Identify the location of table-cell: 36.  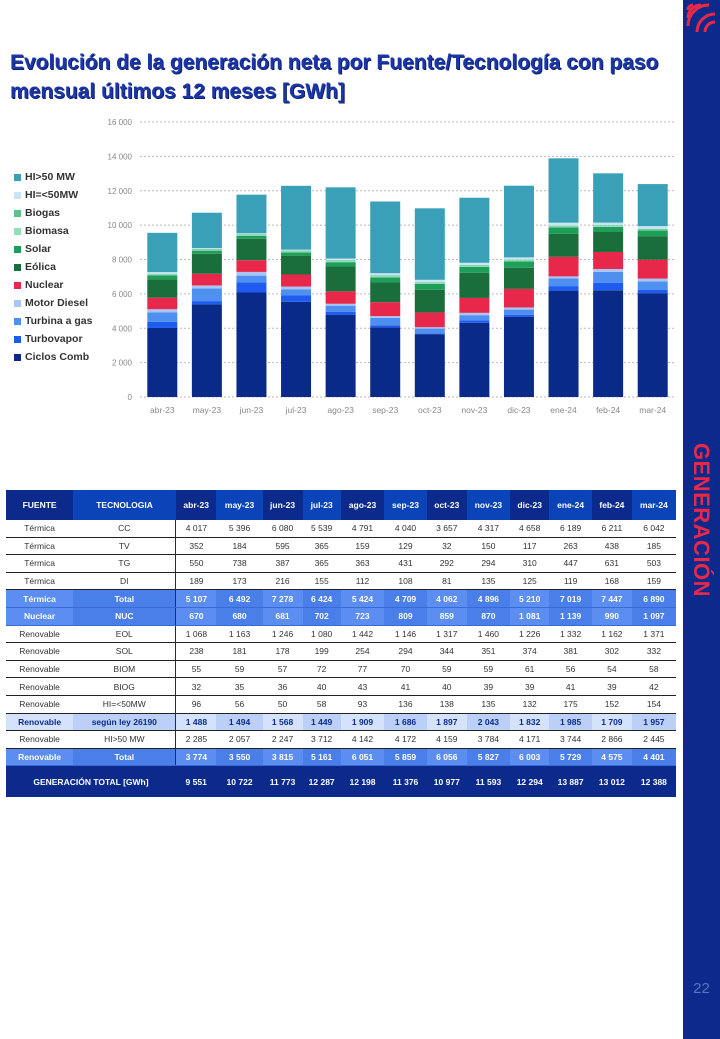
(282, 686).